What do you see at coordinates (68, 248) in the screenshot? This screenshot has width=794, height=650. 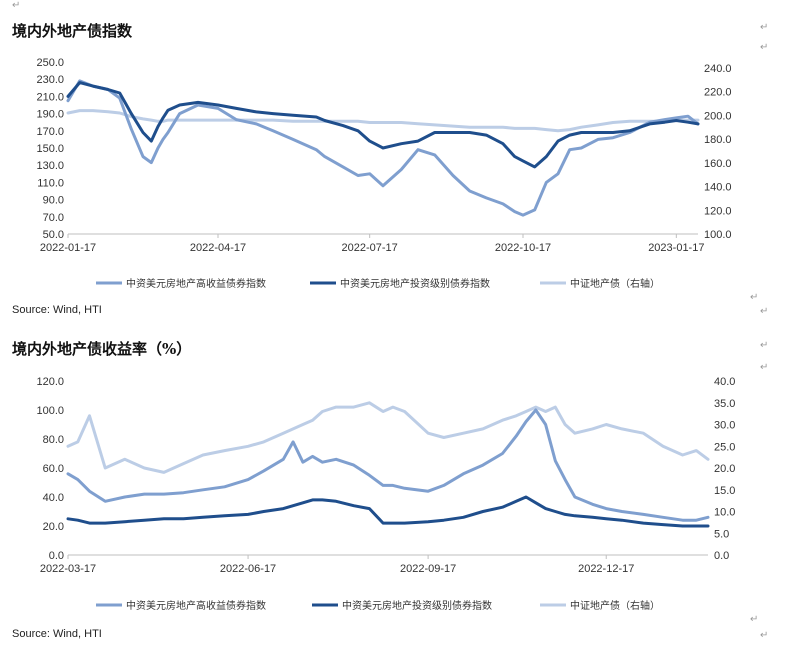 I see `x-tick-label: 2022-01-17` at bounding box center [68, 248].